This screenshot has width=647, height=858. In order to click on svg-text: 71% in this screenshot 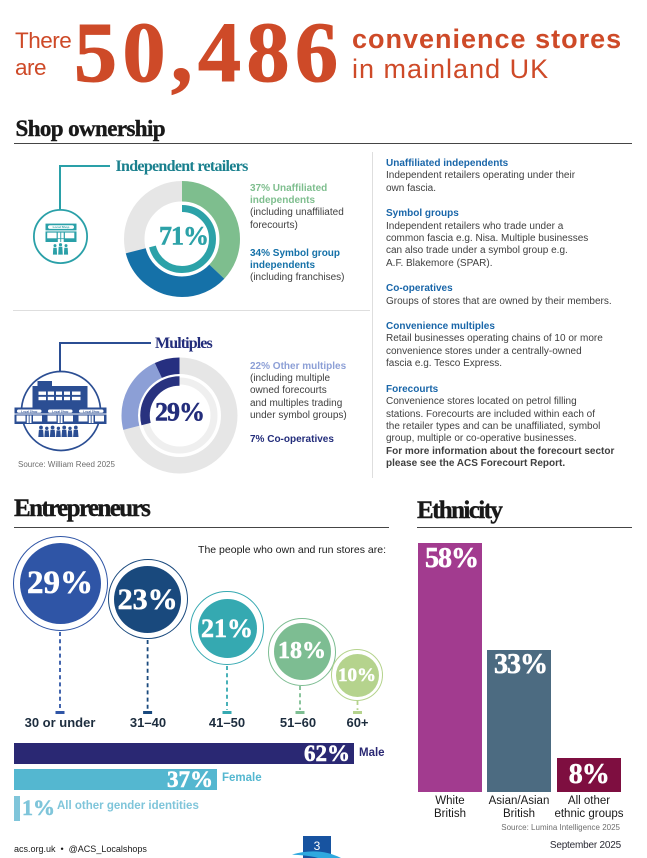, I will do `click(183, 235)`.